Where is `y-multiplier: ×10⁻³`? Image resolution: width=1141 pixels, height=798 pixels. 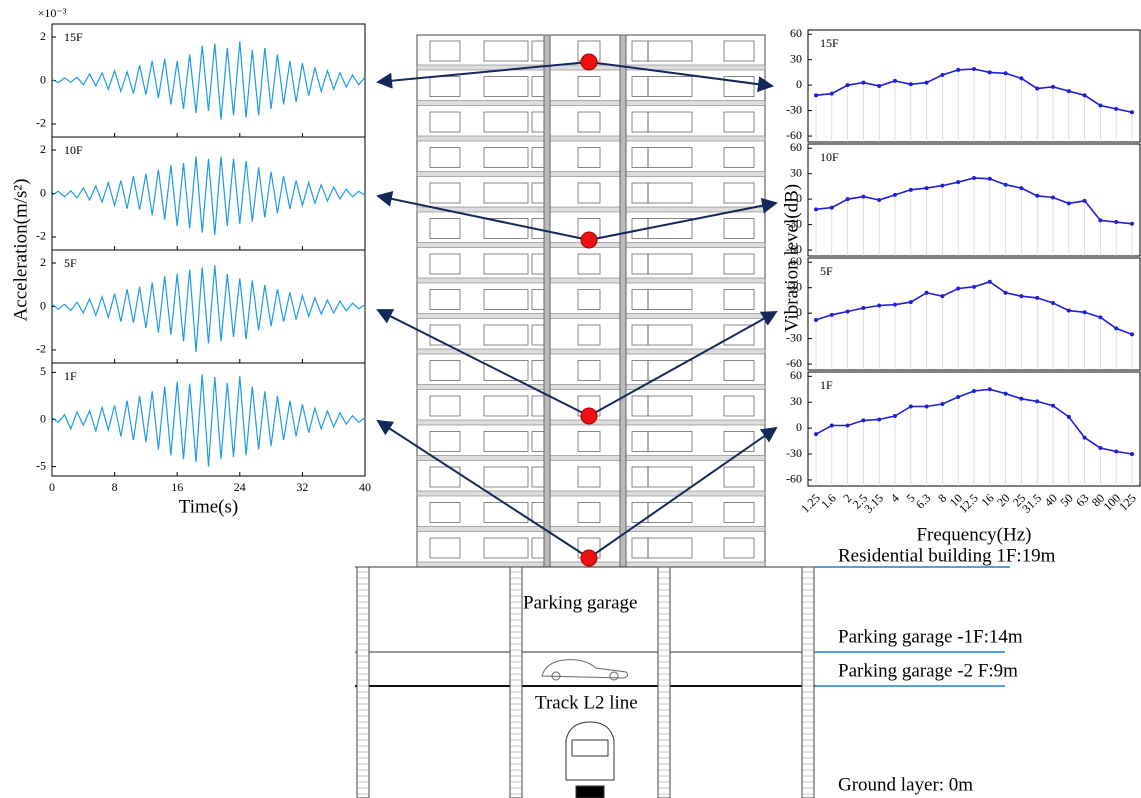
y-multiplier: ×10⁻³ is located at coordinates (52, 13).